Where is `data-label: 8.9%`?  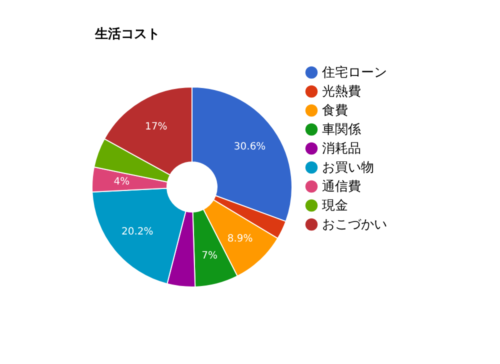
data-label: 8.9% is located at coordinates (240, 239).